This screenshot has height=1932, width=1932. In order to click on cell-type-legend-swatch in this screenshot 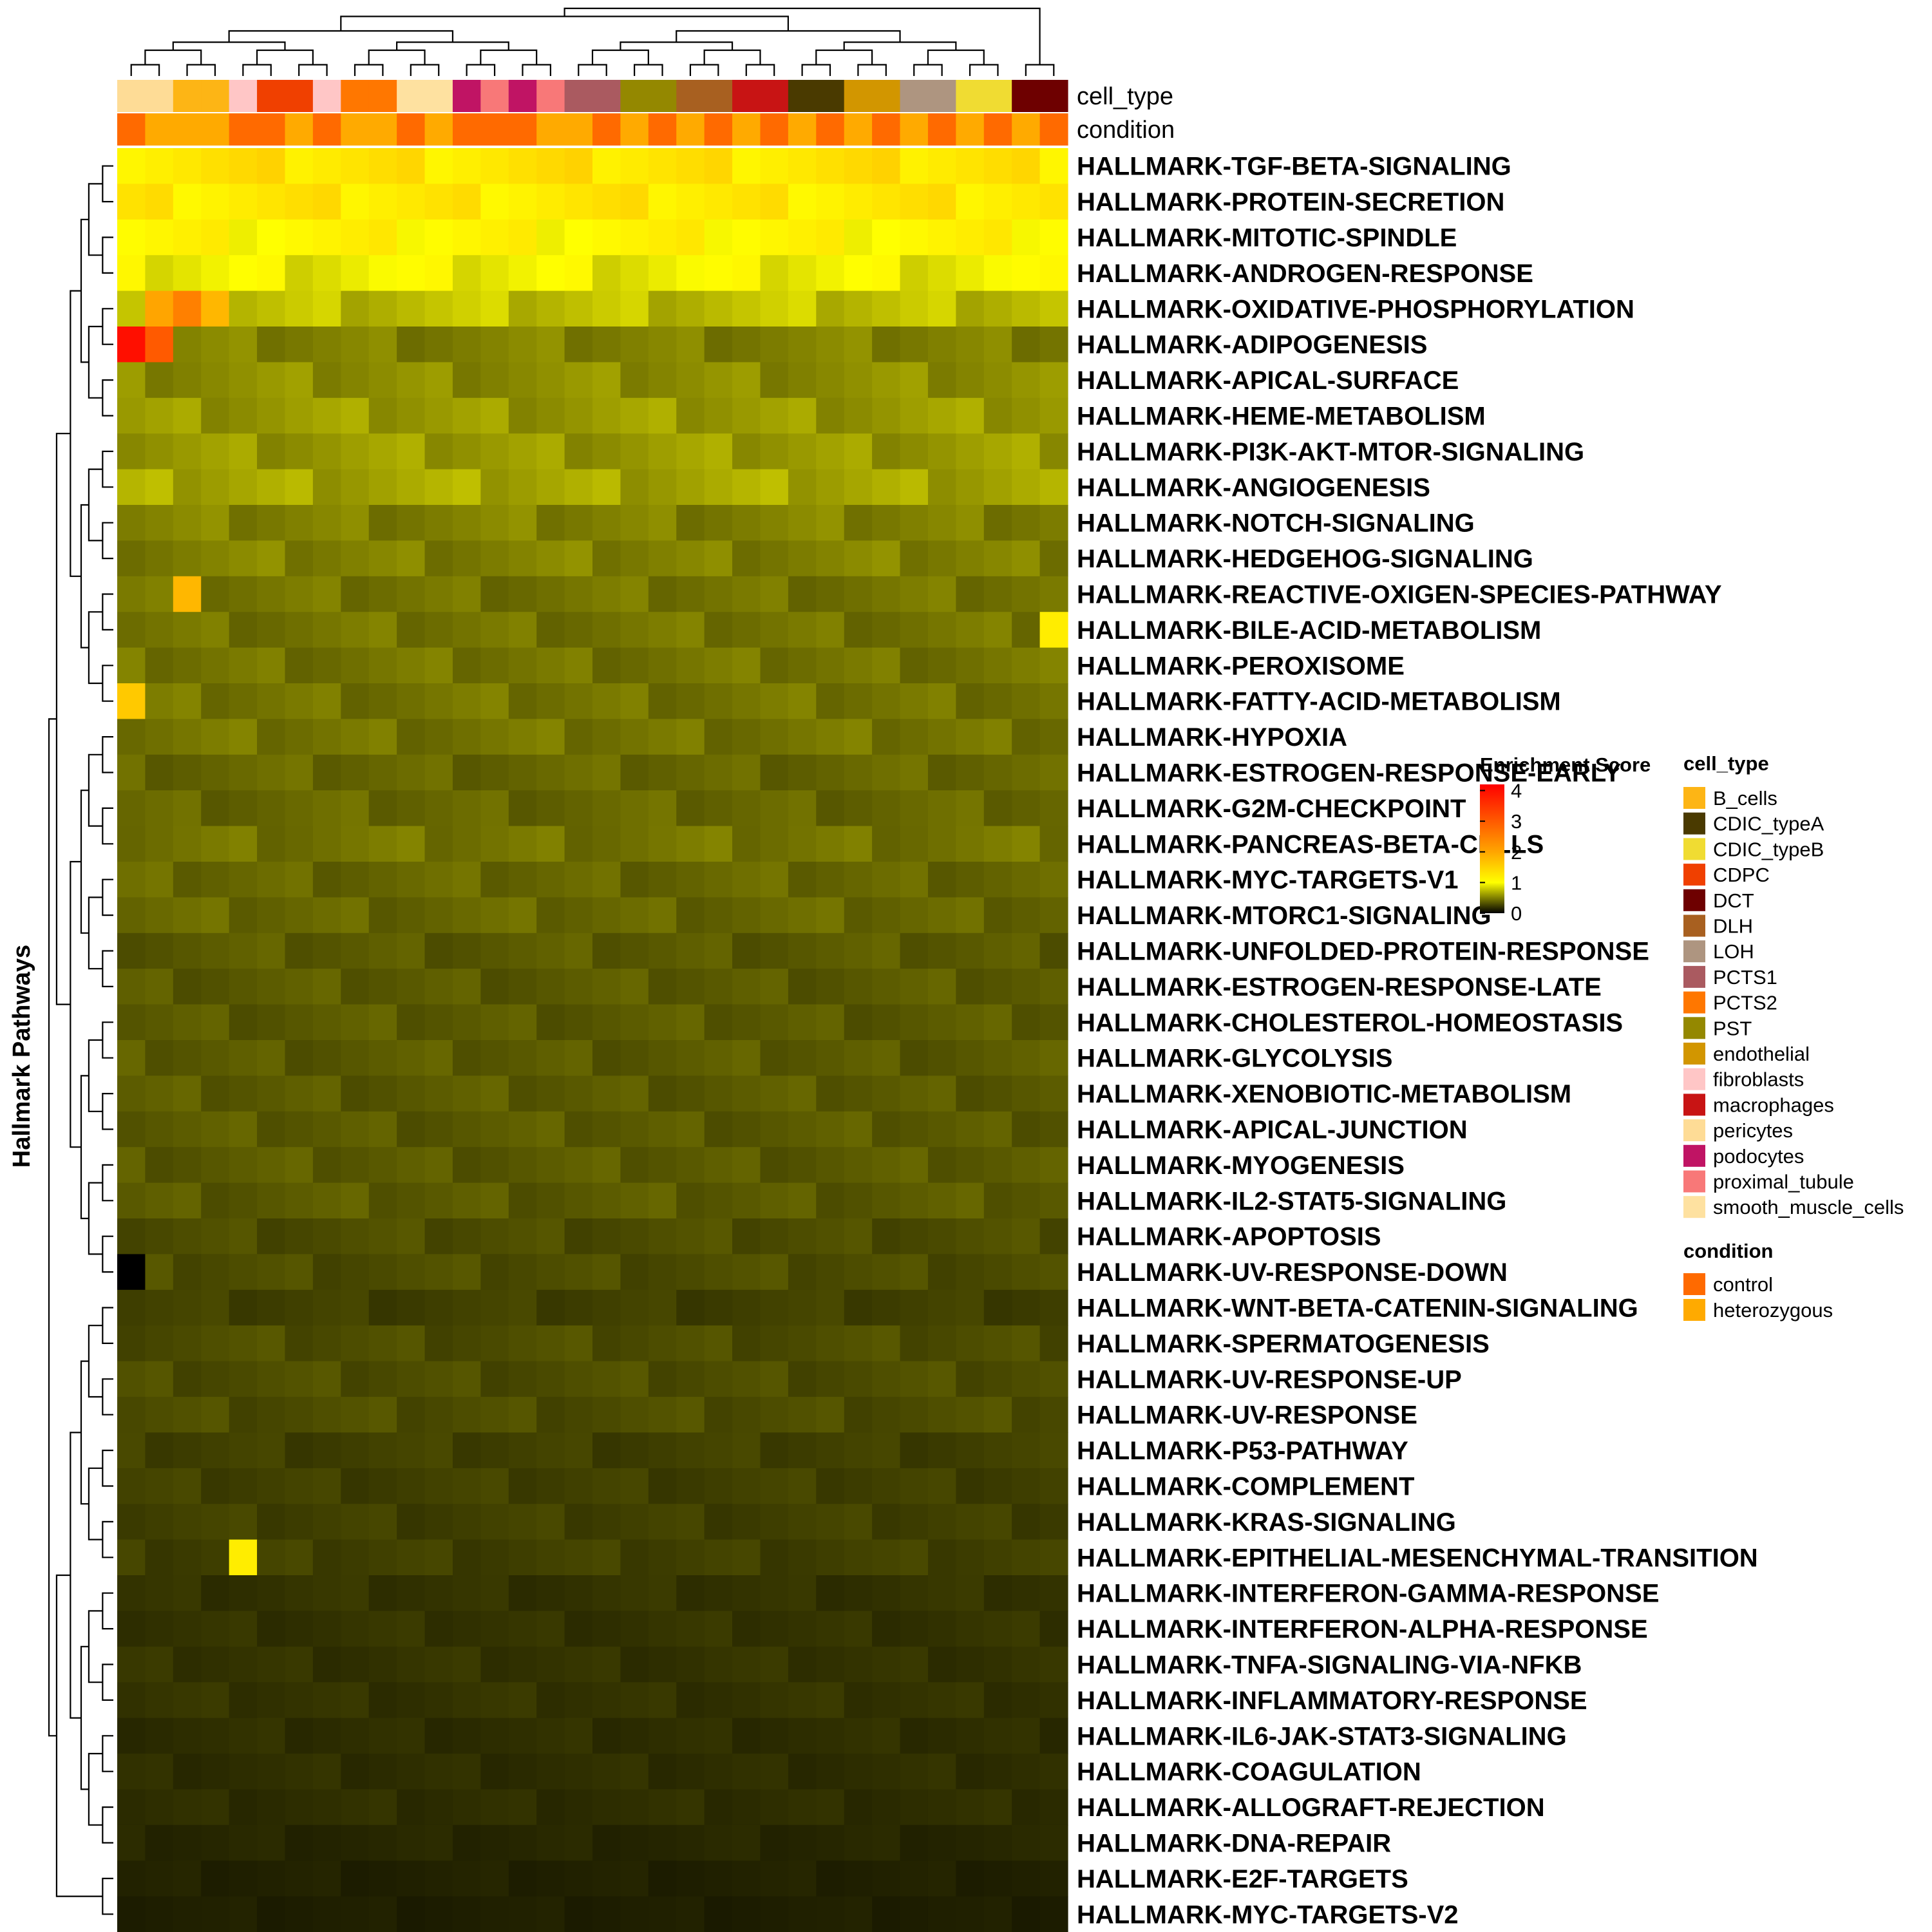, I will do `click(1694, 849)`.